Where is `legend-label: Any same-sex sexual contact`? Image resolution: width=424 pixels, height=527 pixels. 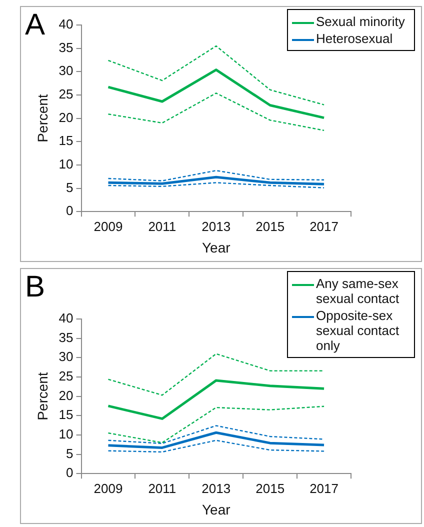
legend-label: Any same-sex sexual contact is located at coordinates (358, 291).